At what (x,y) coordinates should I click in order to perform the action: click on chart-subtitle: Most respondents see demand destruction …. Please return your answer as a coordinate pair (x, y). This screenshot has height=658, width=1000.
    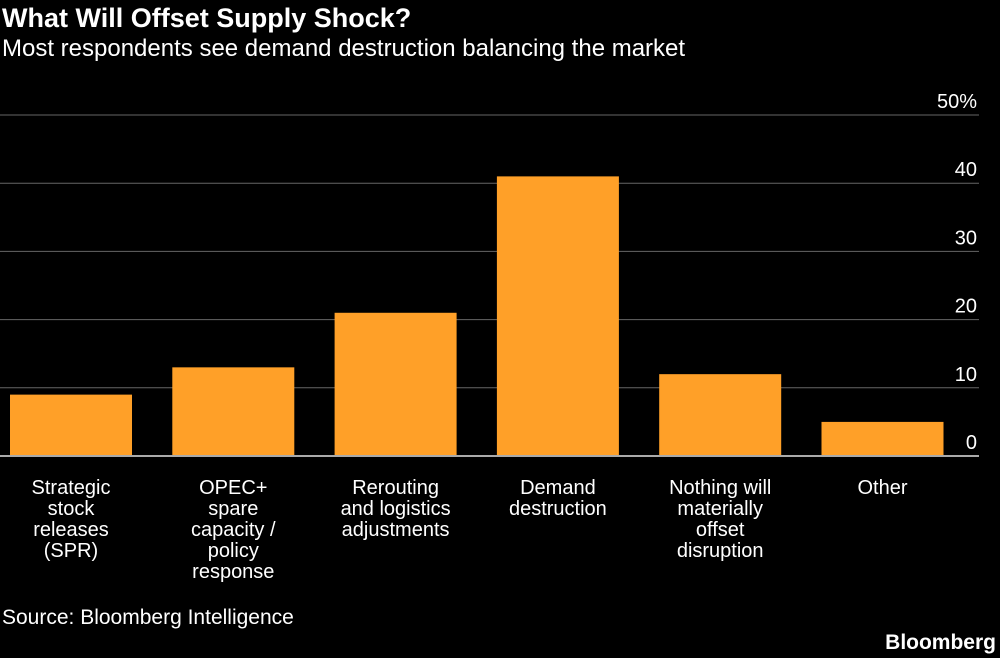
    Looking at the image, I should click on (344, 48).